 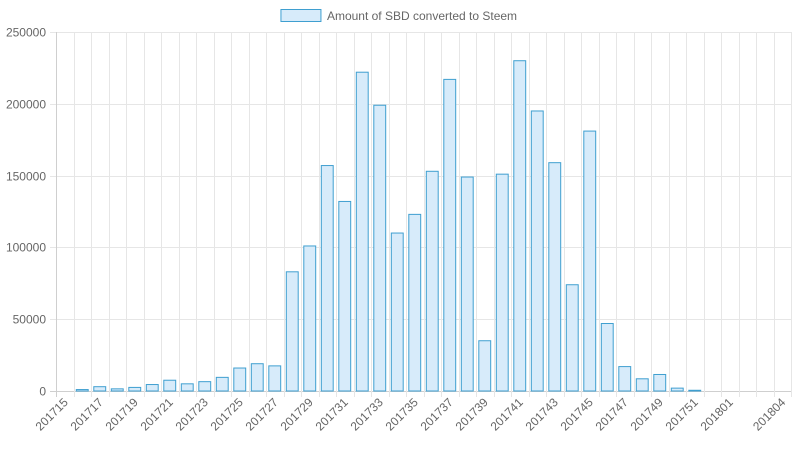 What do you see at coordinates (332, 414) in the screenshot?
I see `x-tick-label: 201731` at bounding box center [332, 414].